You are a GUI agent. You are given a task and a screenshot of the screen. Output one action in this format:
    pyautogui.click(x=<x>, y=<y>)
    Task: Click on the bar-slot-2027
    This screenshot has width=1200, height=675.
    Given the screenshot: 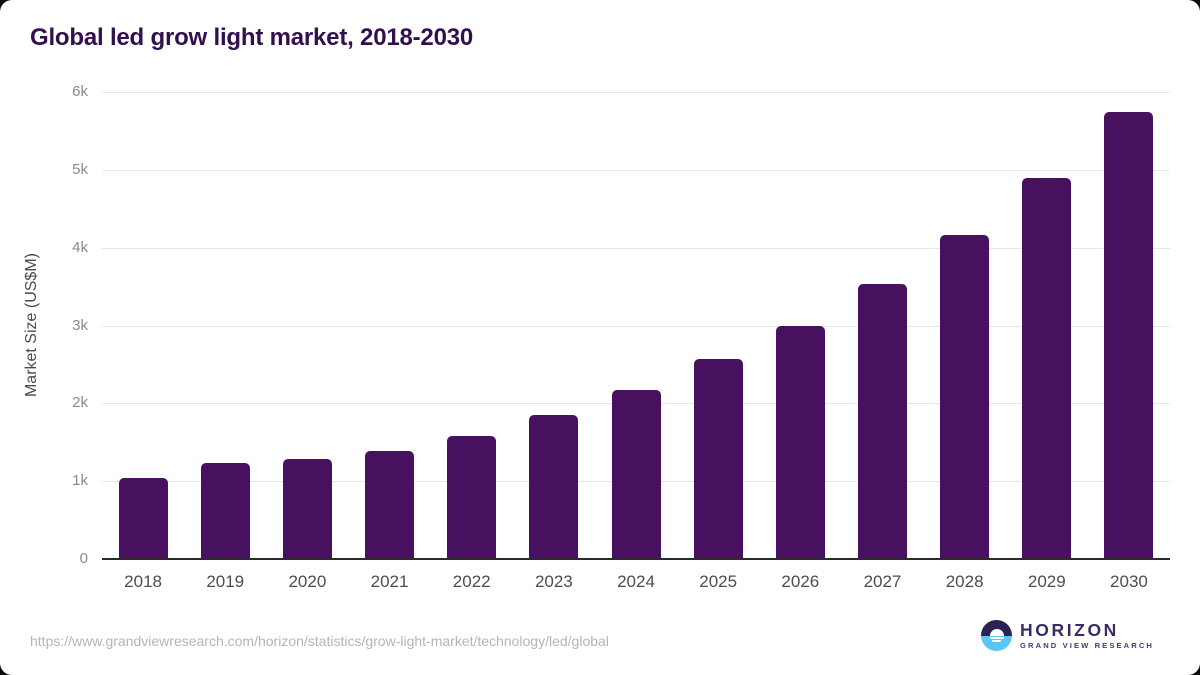 What is the action you would take?
    pyautogui.click(x=882, y=325)
    